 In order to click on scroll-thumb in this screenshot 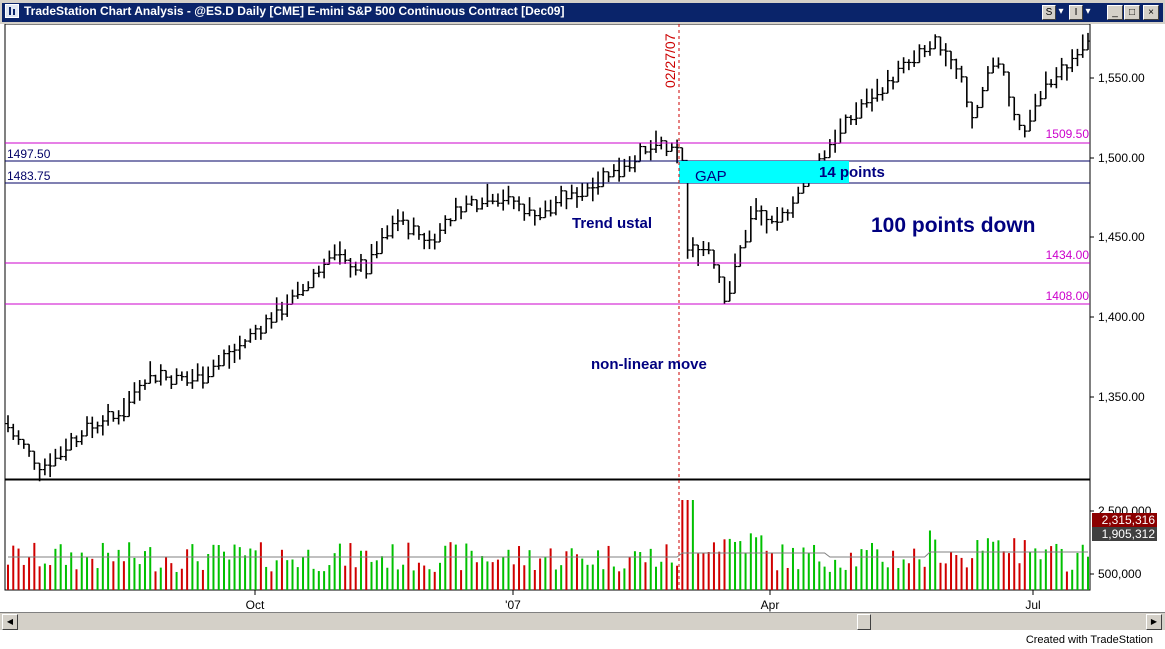, I will do `click(864, 622)`.